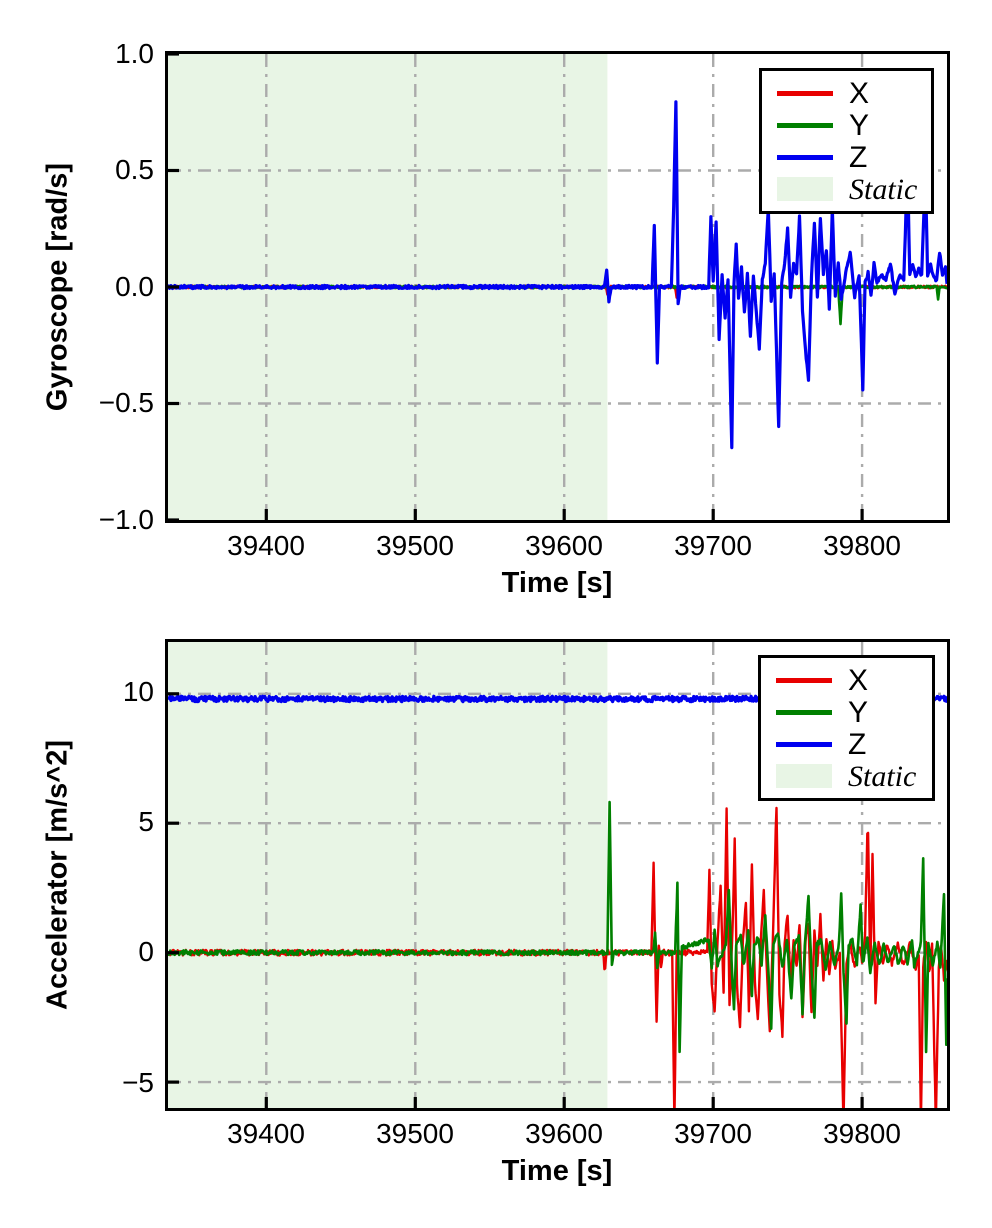 Image resolution: width=992 pixels, height=1228 pixels. What do you see at coordinates (138, 1082) in the screenshot?
I see `y-tick-label: −5` at bounding box center [138, 1082].